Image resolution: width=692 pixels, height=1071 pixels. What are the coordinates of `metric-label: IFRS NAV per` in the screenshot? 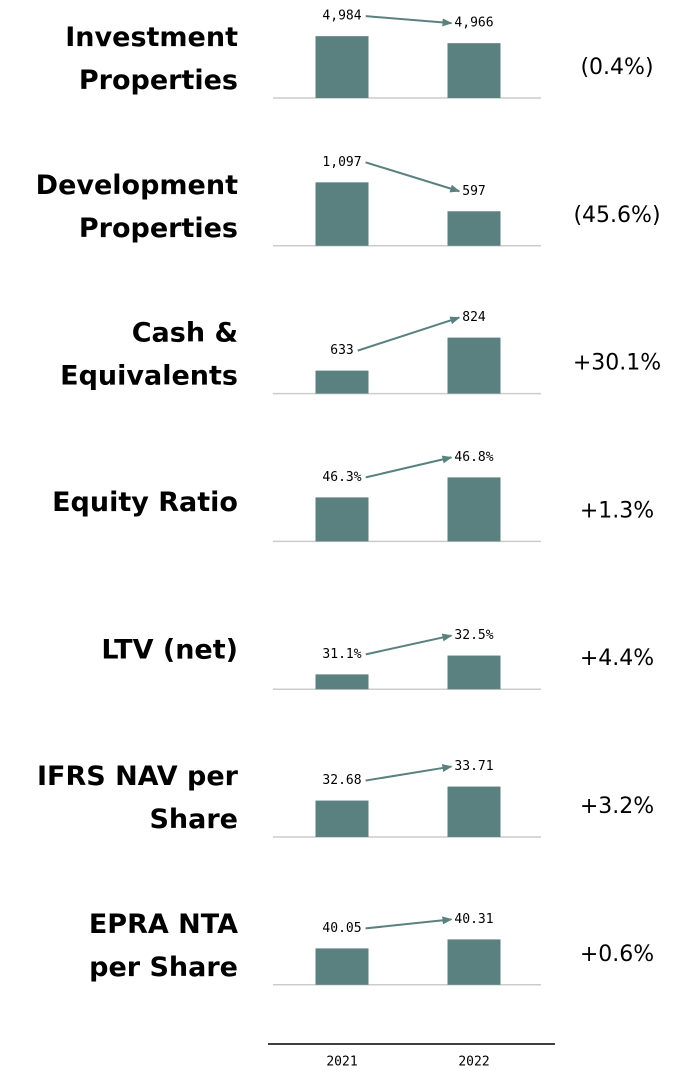 It's located at (138, 776).